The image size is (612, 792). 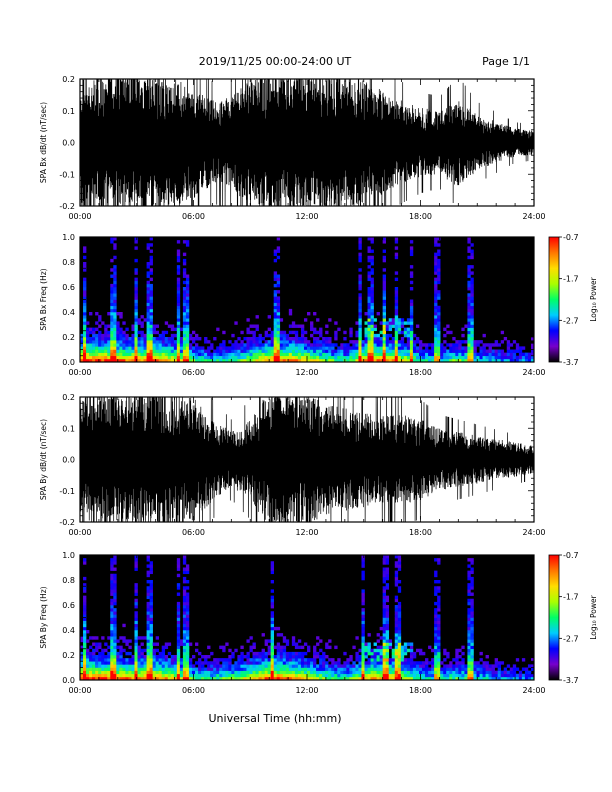 I want to click on y-tick-label: 0.8, so click(x=68, y=262).